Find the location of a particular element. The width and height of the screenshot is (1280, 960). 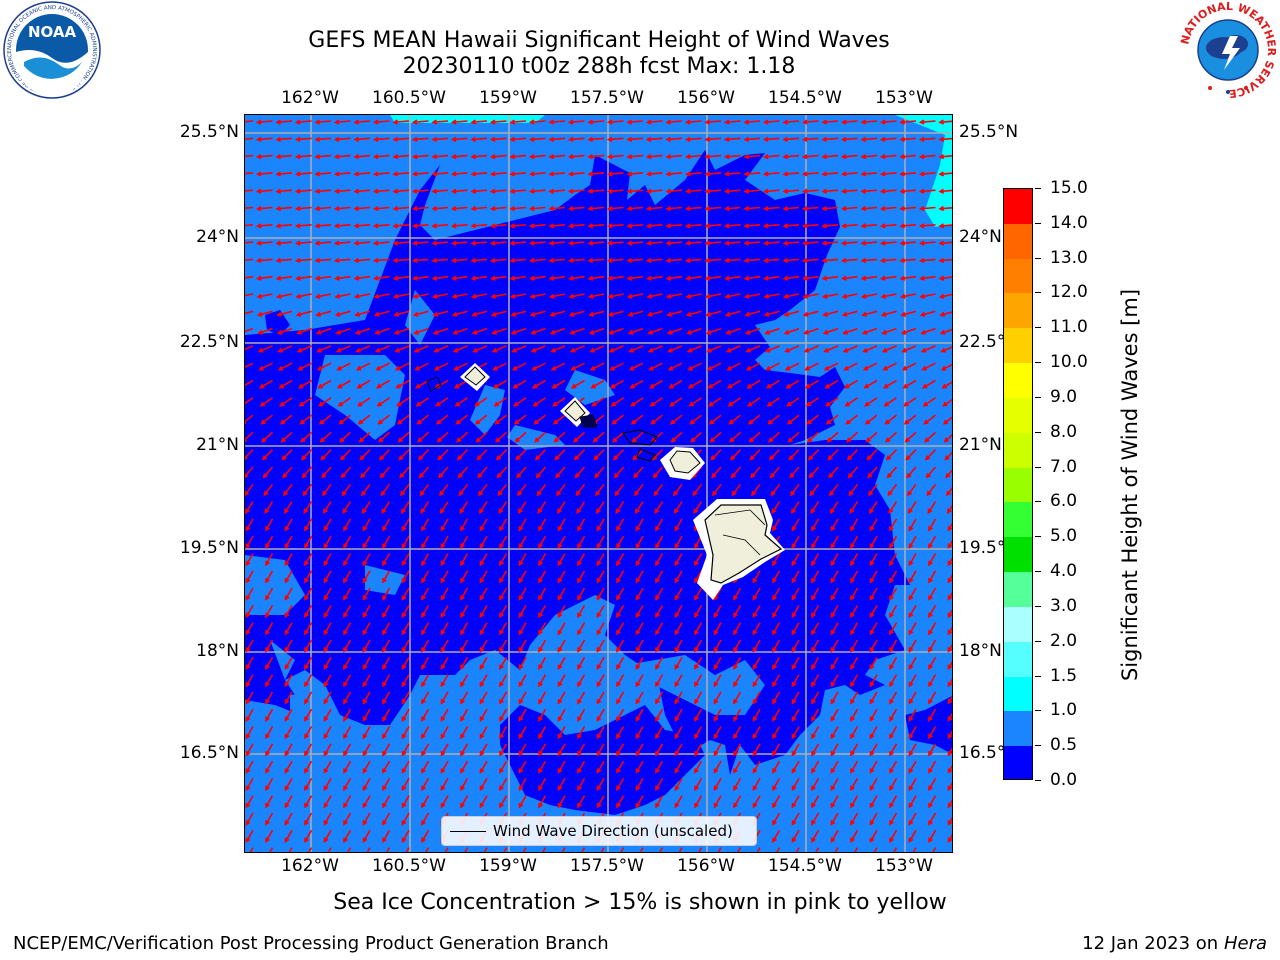

colorbar-tick-label: 15.0 is located at coordinates (1069, 188).